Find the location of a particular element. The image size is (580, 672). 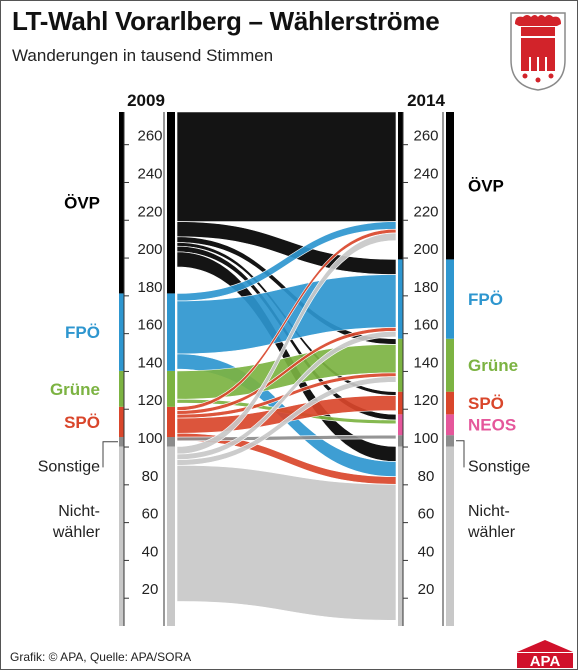

right-rail-gruene is located at coordinates (450, 365).